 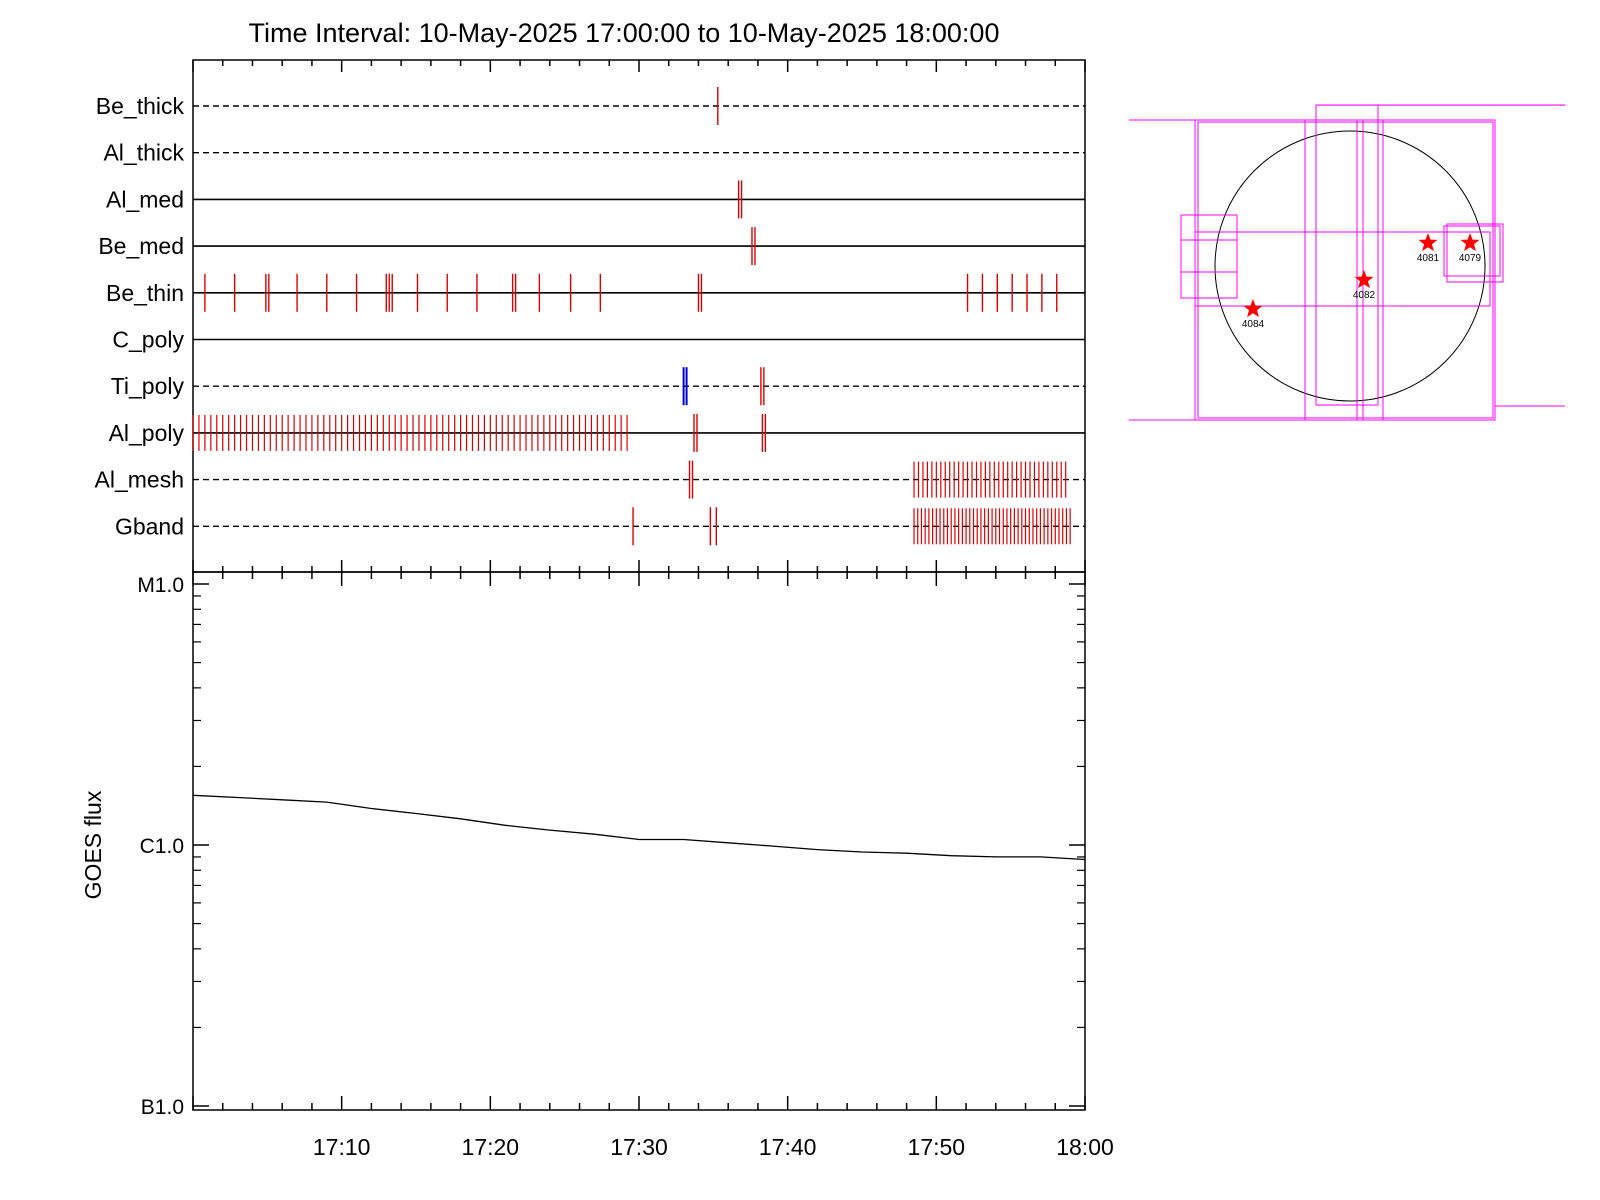 What do you see at coordinates (591, 246) in the screenshot?
I see `channel-row: Be_med` at bounding box center [591, 246].